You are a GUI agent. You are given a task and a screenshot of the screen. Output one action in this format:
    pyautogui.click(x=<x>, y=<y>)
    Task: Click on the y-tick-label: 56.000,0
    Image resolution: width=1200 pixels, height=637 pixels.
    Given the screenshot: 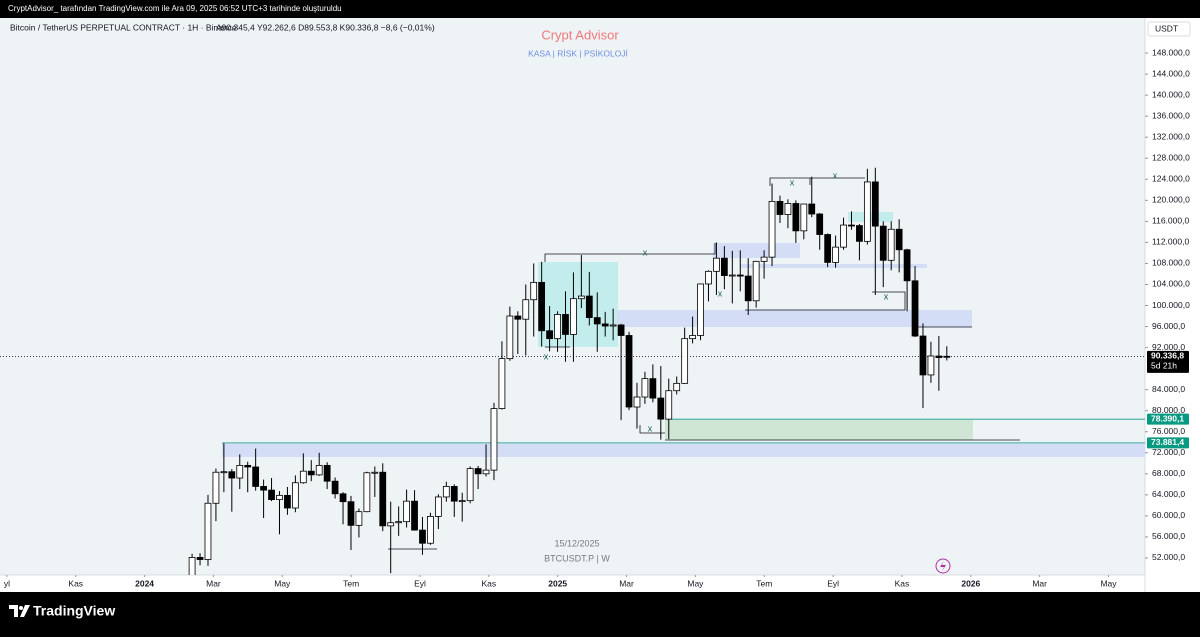 What is the action you would take?
    pyautogui.click(x=1168, y=536)
    